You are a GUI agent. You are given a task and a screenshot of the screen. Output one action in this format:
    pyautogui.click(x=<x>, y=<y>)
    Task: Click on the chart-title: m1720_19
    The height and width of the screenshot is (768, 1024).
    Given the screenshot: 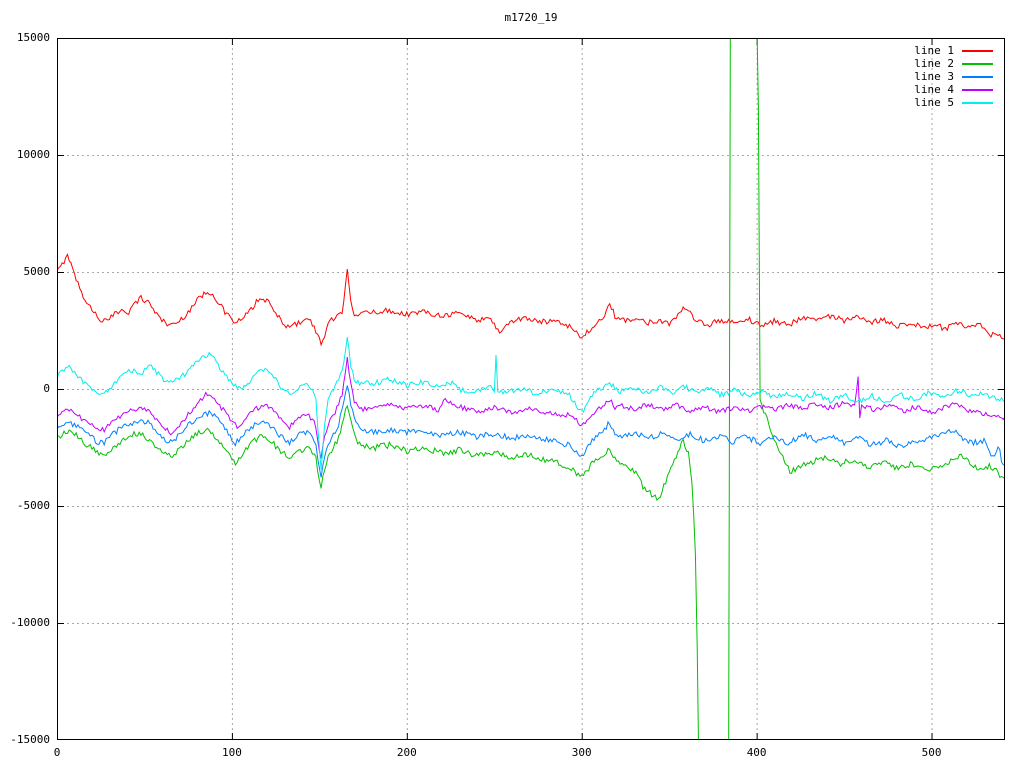 What is the action you would take?
    pyautogui.click(x=531, y=17)
    